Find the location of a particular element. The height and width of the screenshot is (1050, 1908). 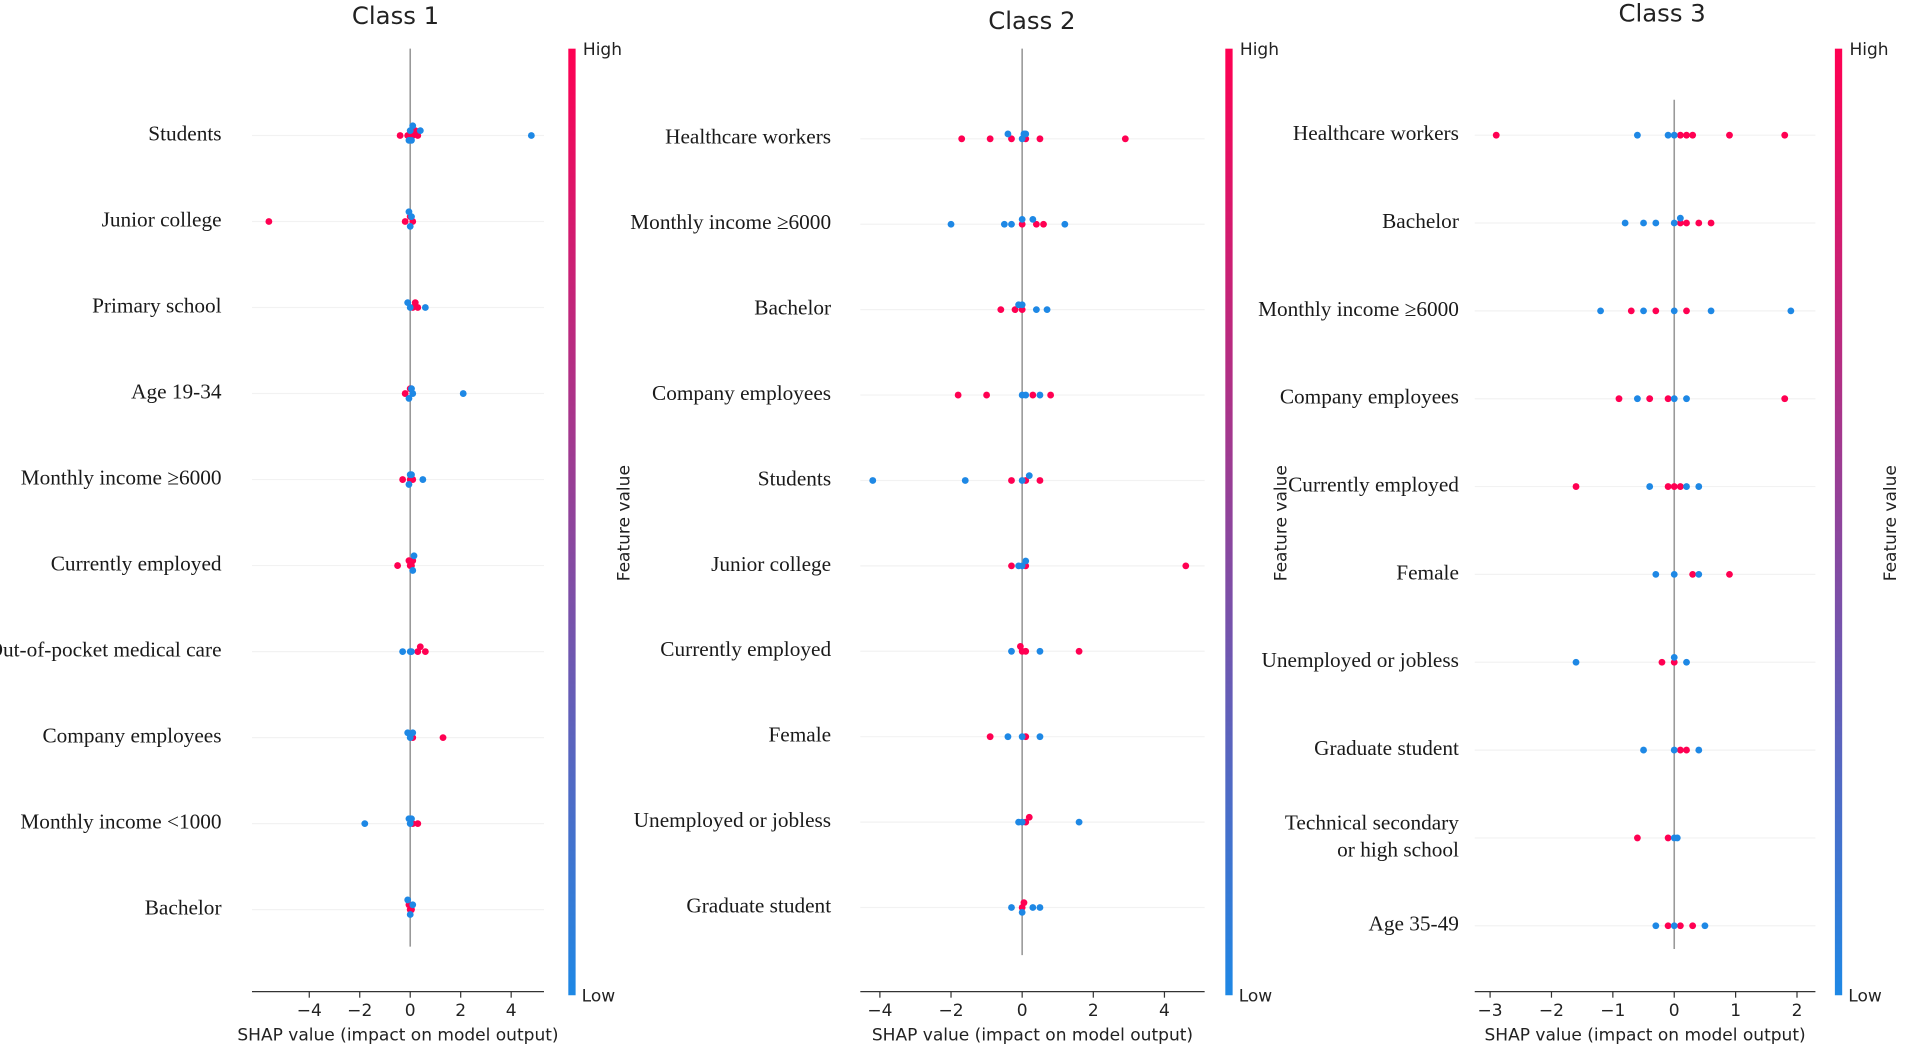

colorbar-high: High is located at coordinates (602, 50).